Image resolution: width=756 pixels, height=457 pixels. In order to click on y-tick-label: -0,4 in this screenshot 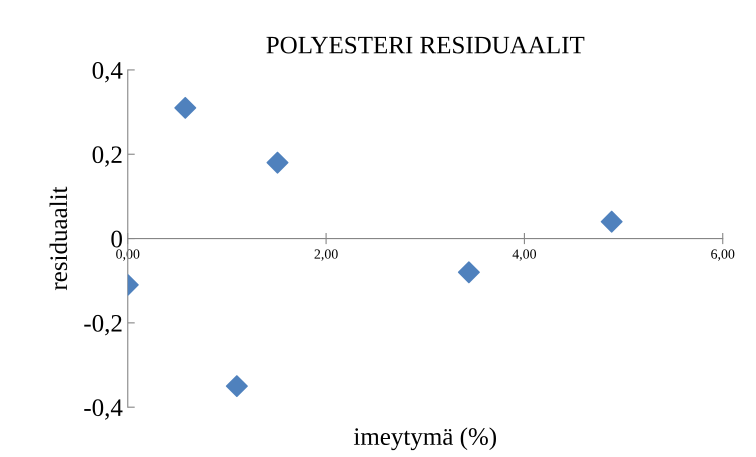, I will do `click(103, 409)`.